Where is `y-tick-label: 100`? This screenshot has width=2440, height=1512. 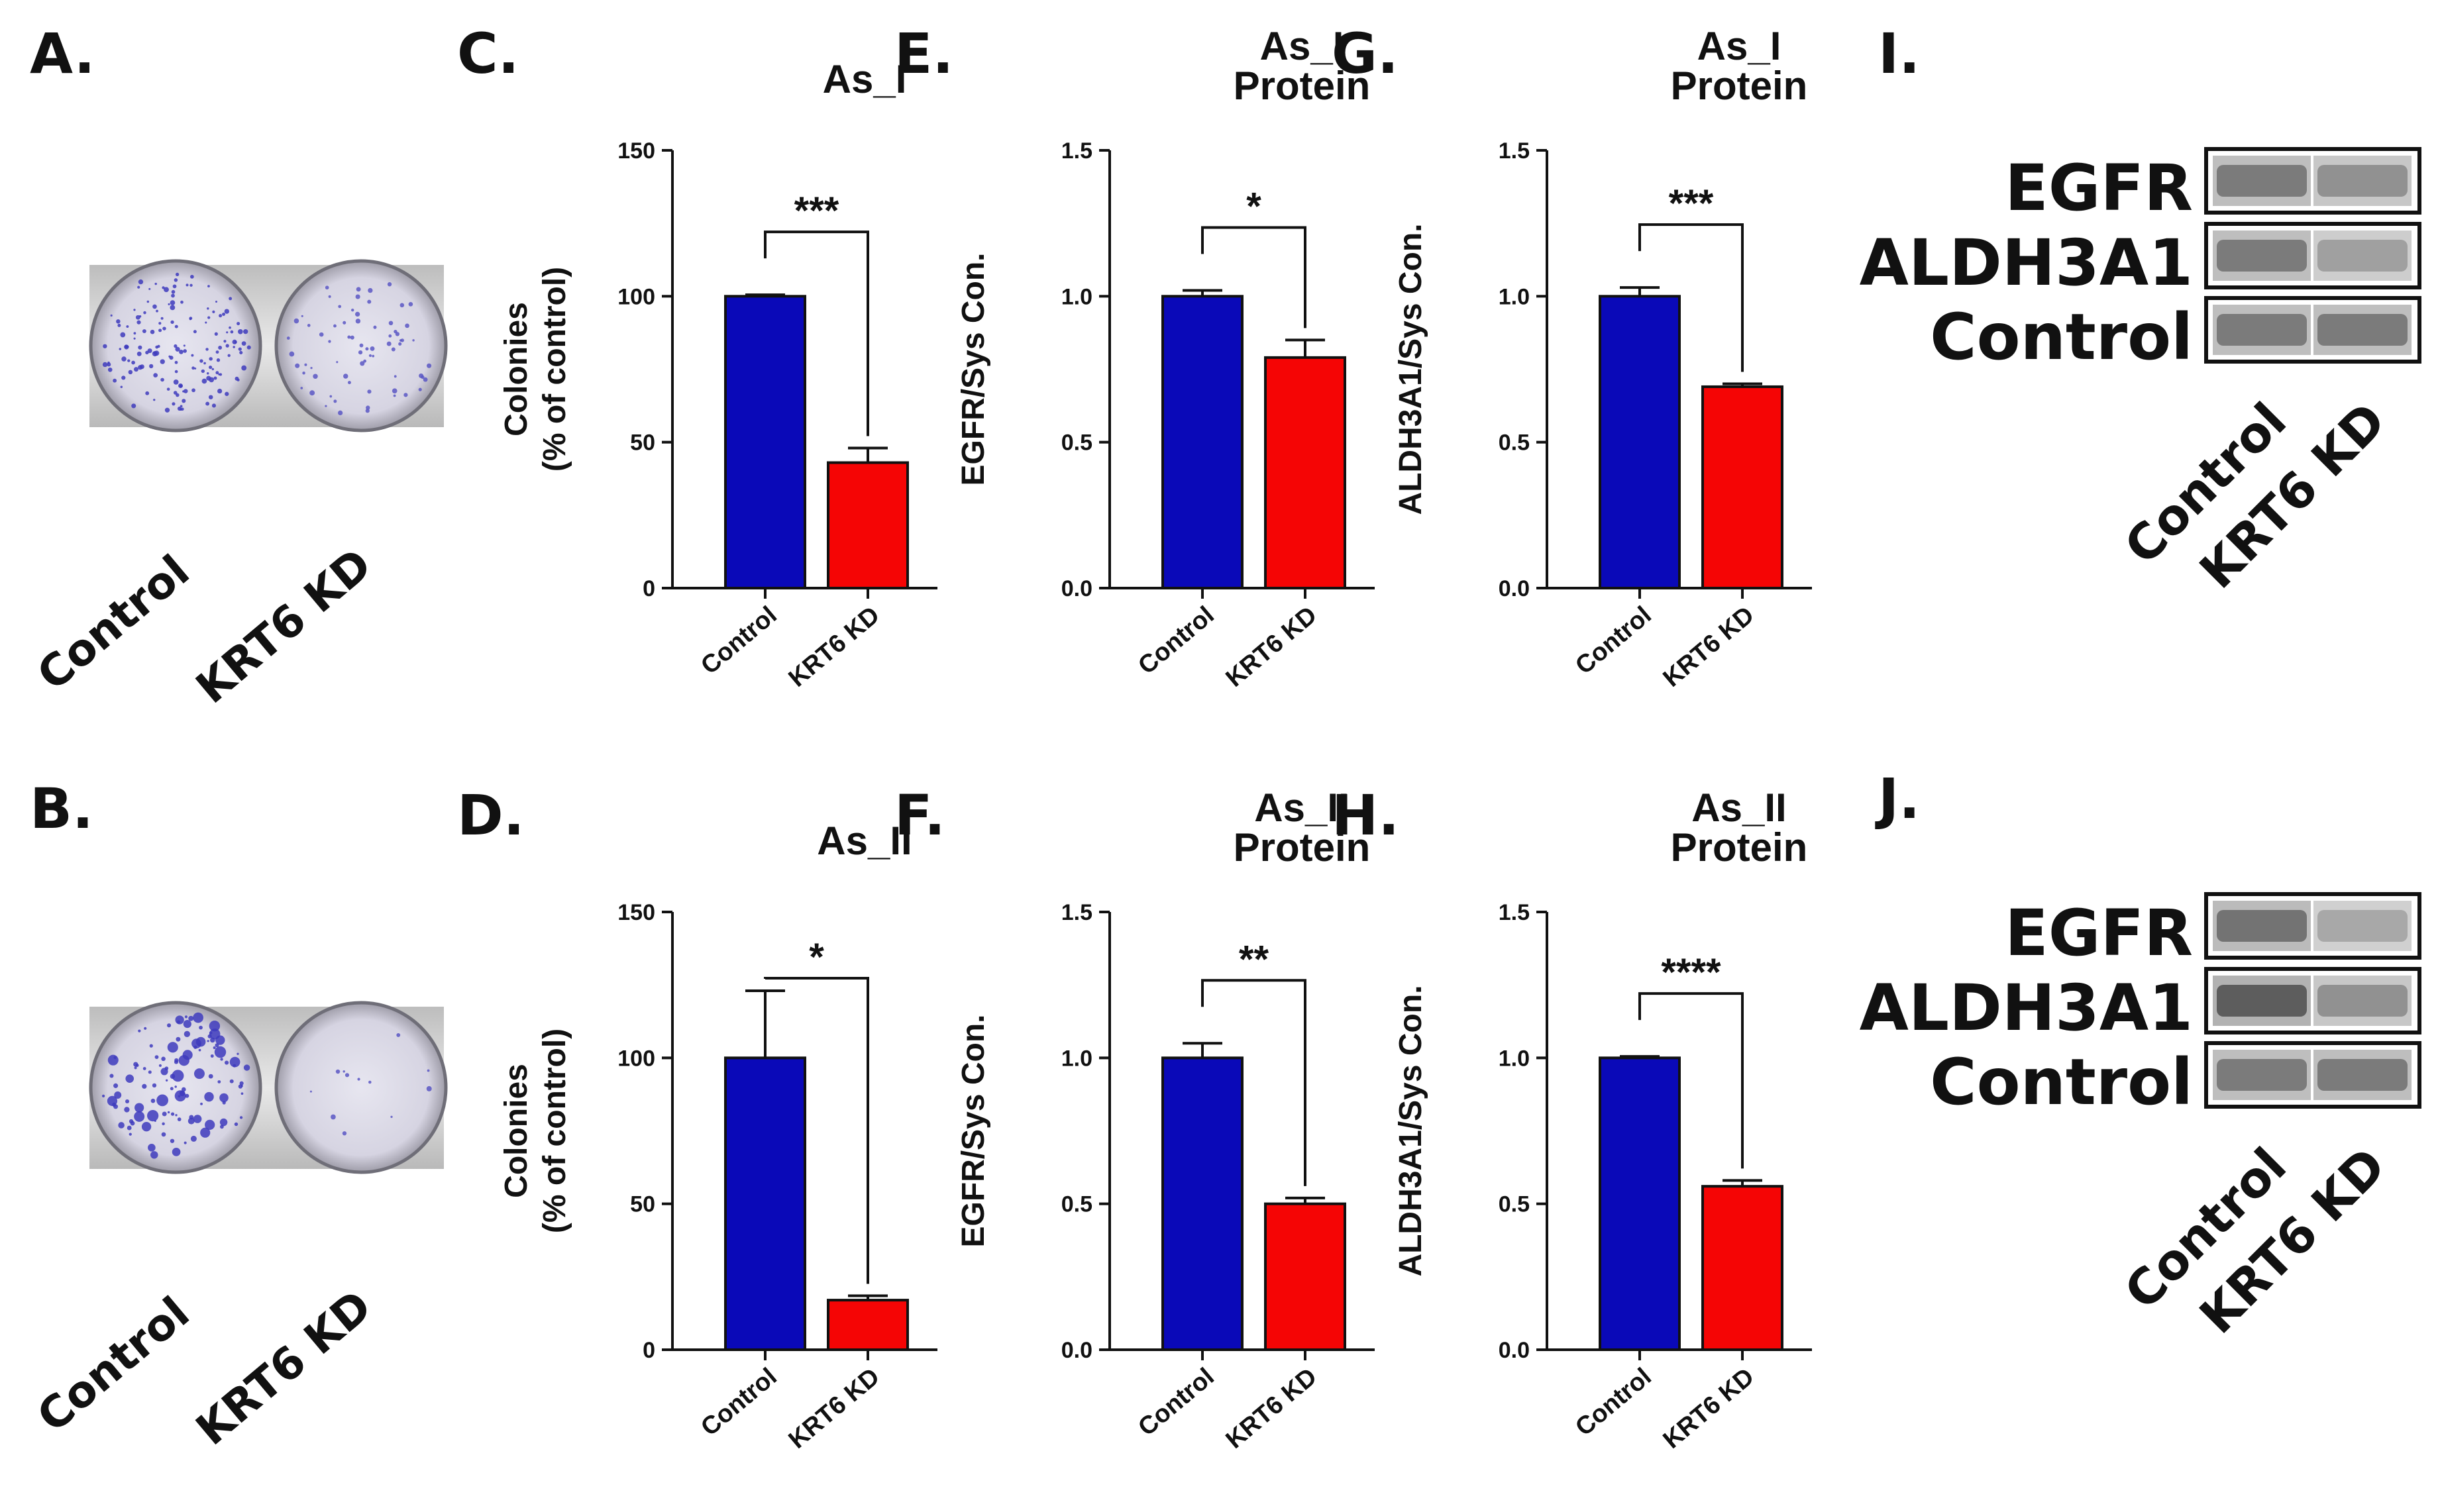 y-tick-label: 100 is located at coordinates (636, 1058).